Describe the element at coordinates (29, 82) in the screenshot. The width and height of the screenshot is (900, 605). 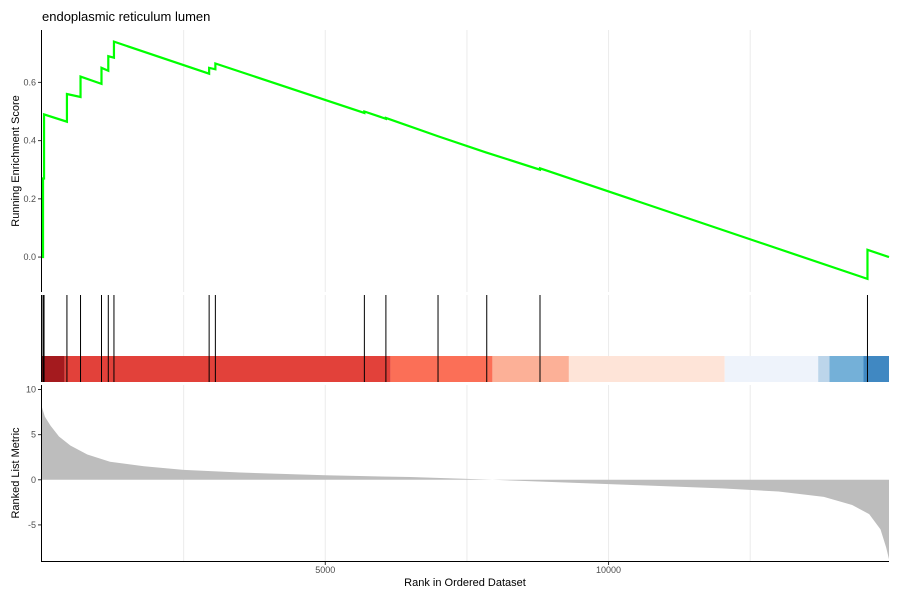
I see `enrichment-y-tick-label: 0.6` at that location.